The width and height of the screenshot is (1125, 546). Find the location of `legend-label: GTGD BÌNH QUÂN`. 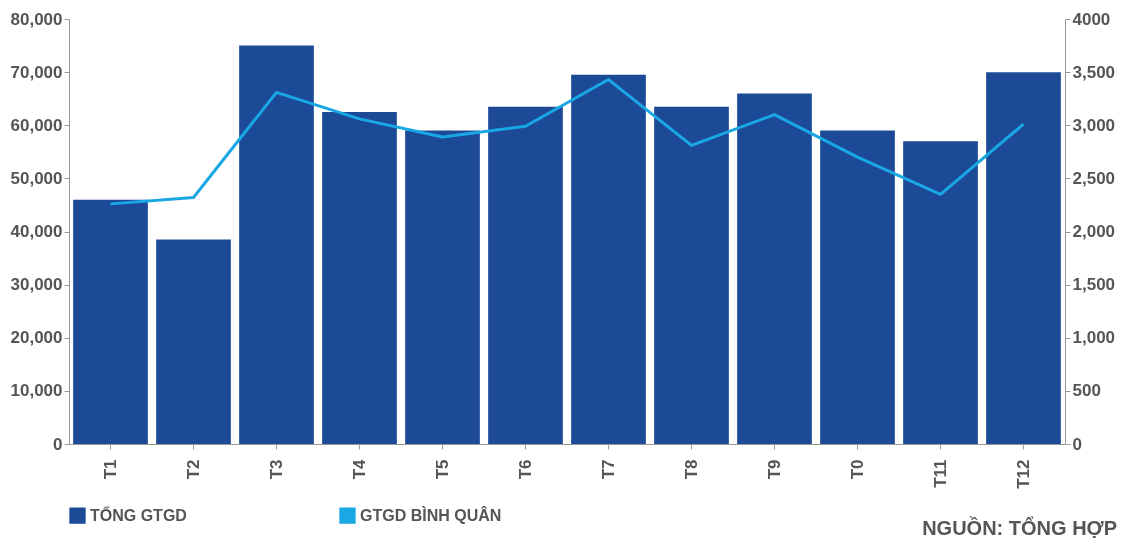

legend-label: GTGD BÌNH QUÂN is located at coordinates (431, 514).